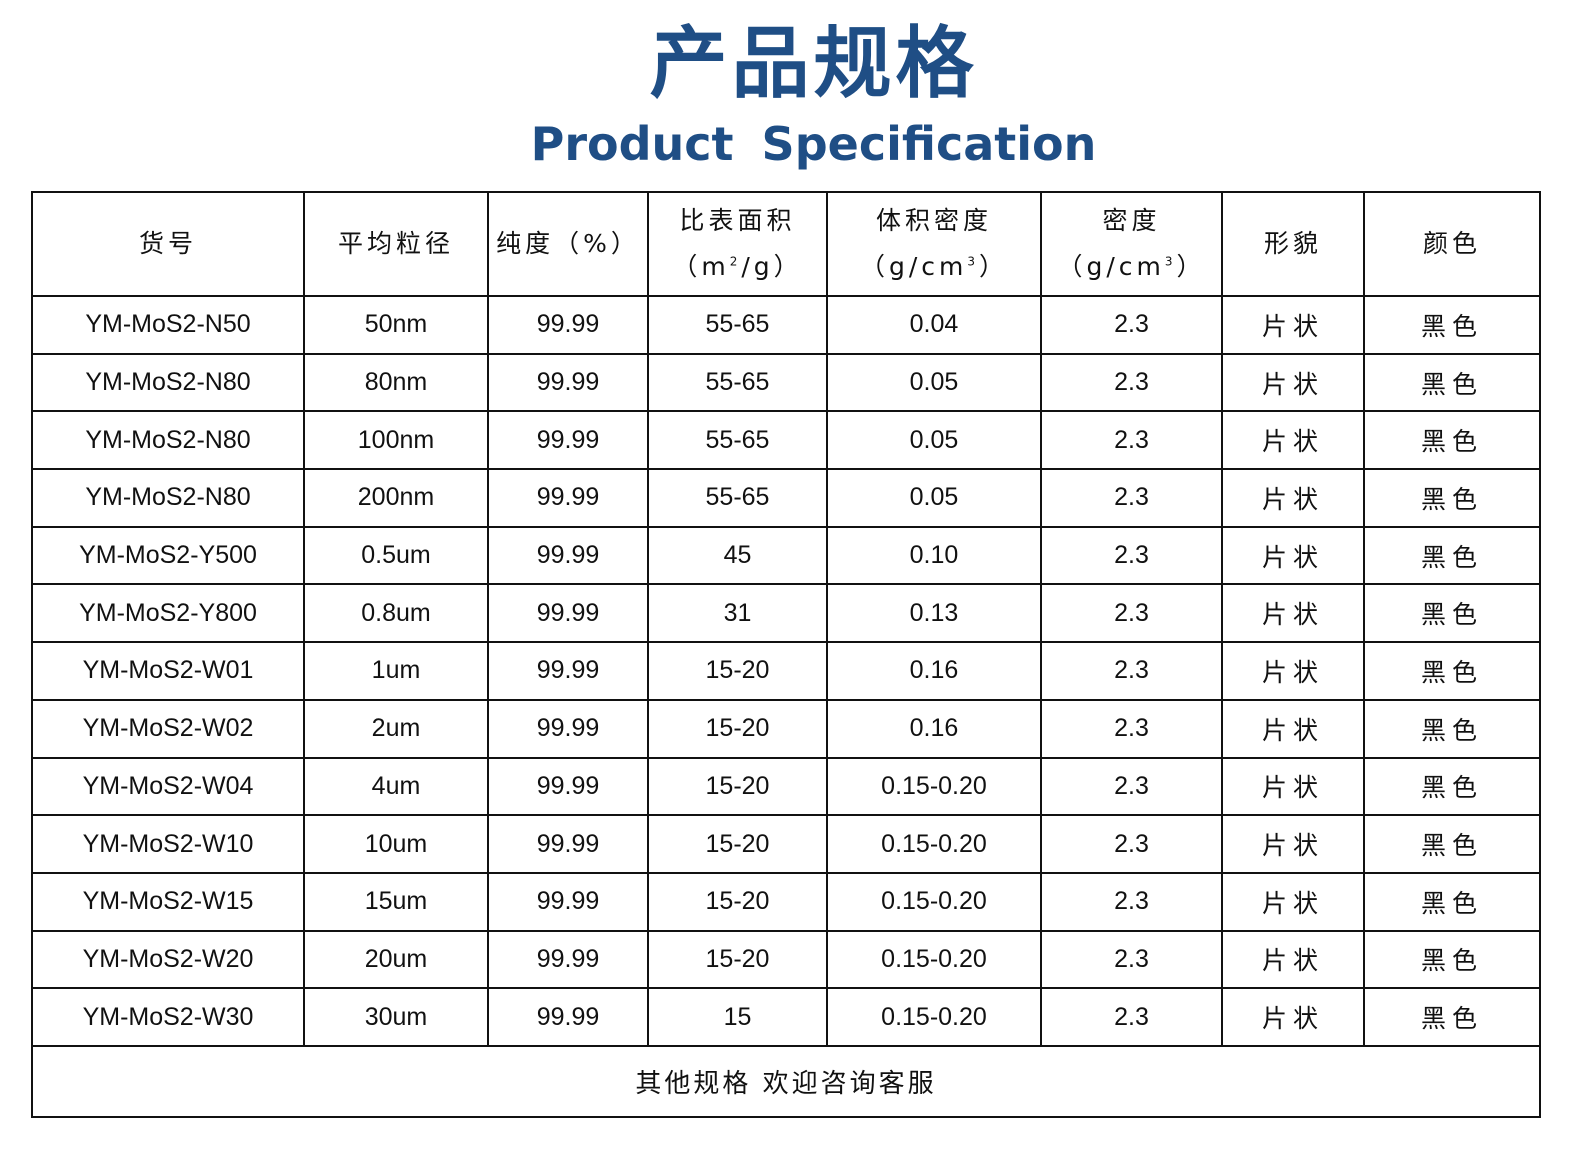 Image resolution: width=1587 pixels, height=1153 pixels. What do you see at coordinates (813, 64) in the screenshot?
I see `page-title-cn: 产品规格` at bounding box center [813, 64].